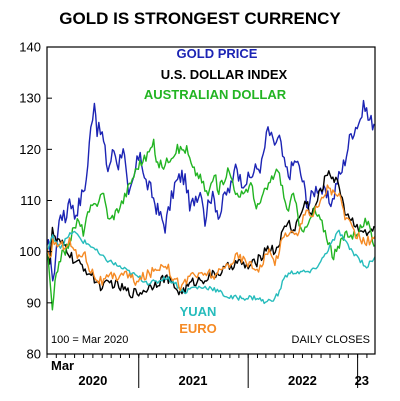  I want to click on chart-title: GOLD IS STRONGEST CURRENCY, so click(200, 18).